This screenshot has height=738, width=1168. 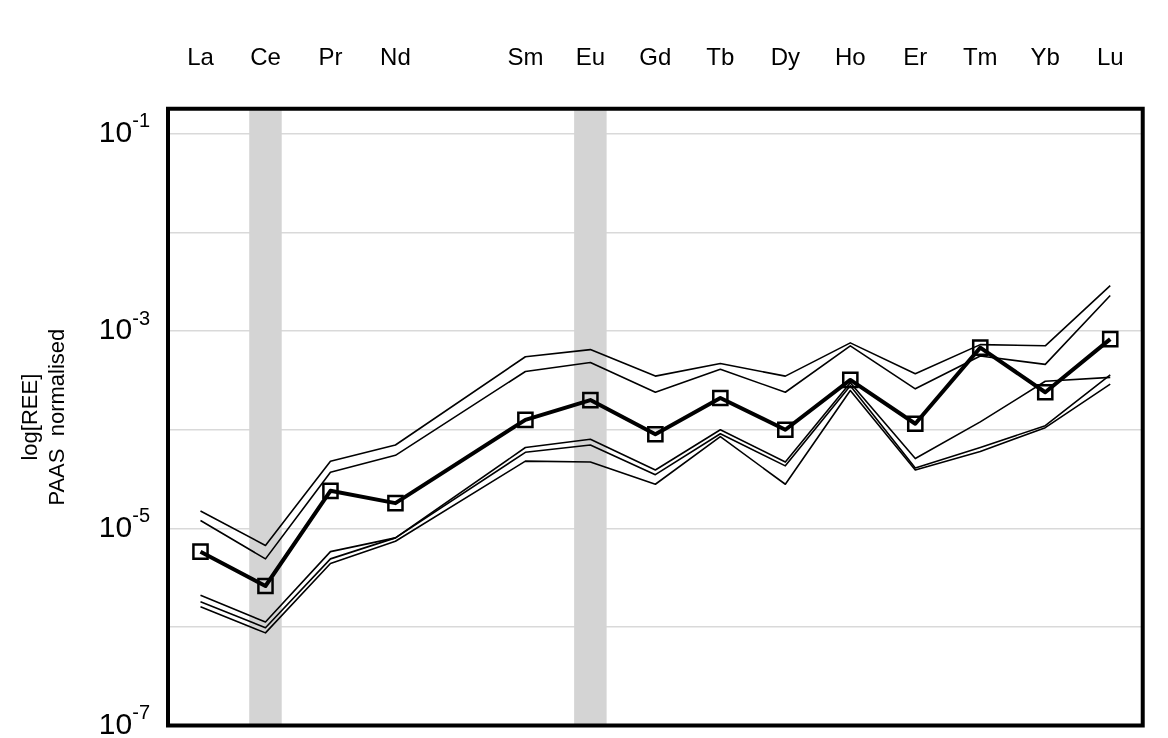 I want to click on x-tick-label: La, so click(x=201, y=57).